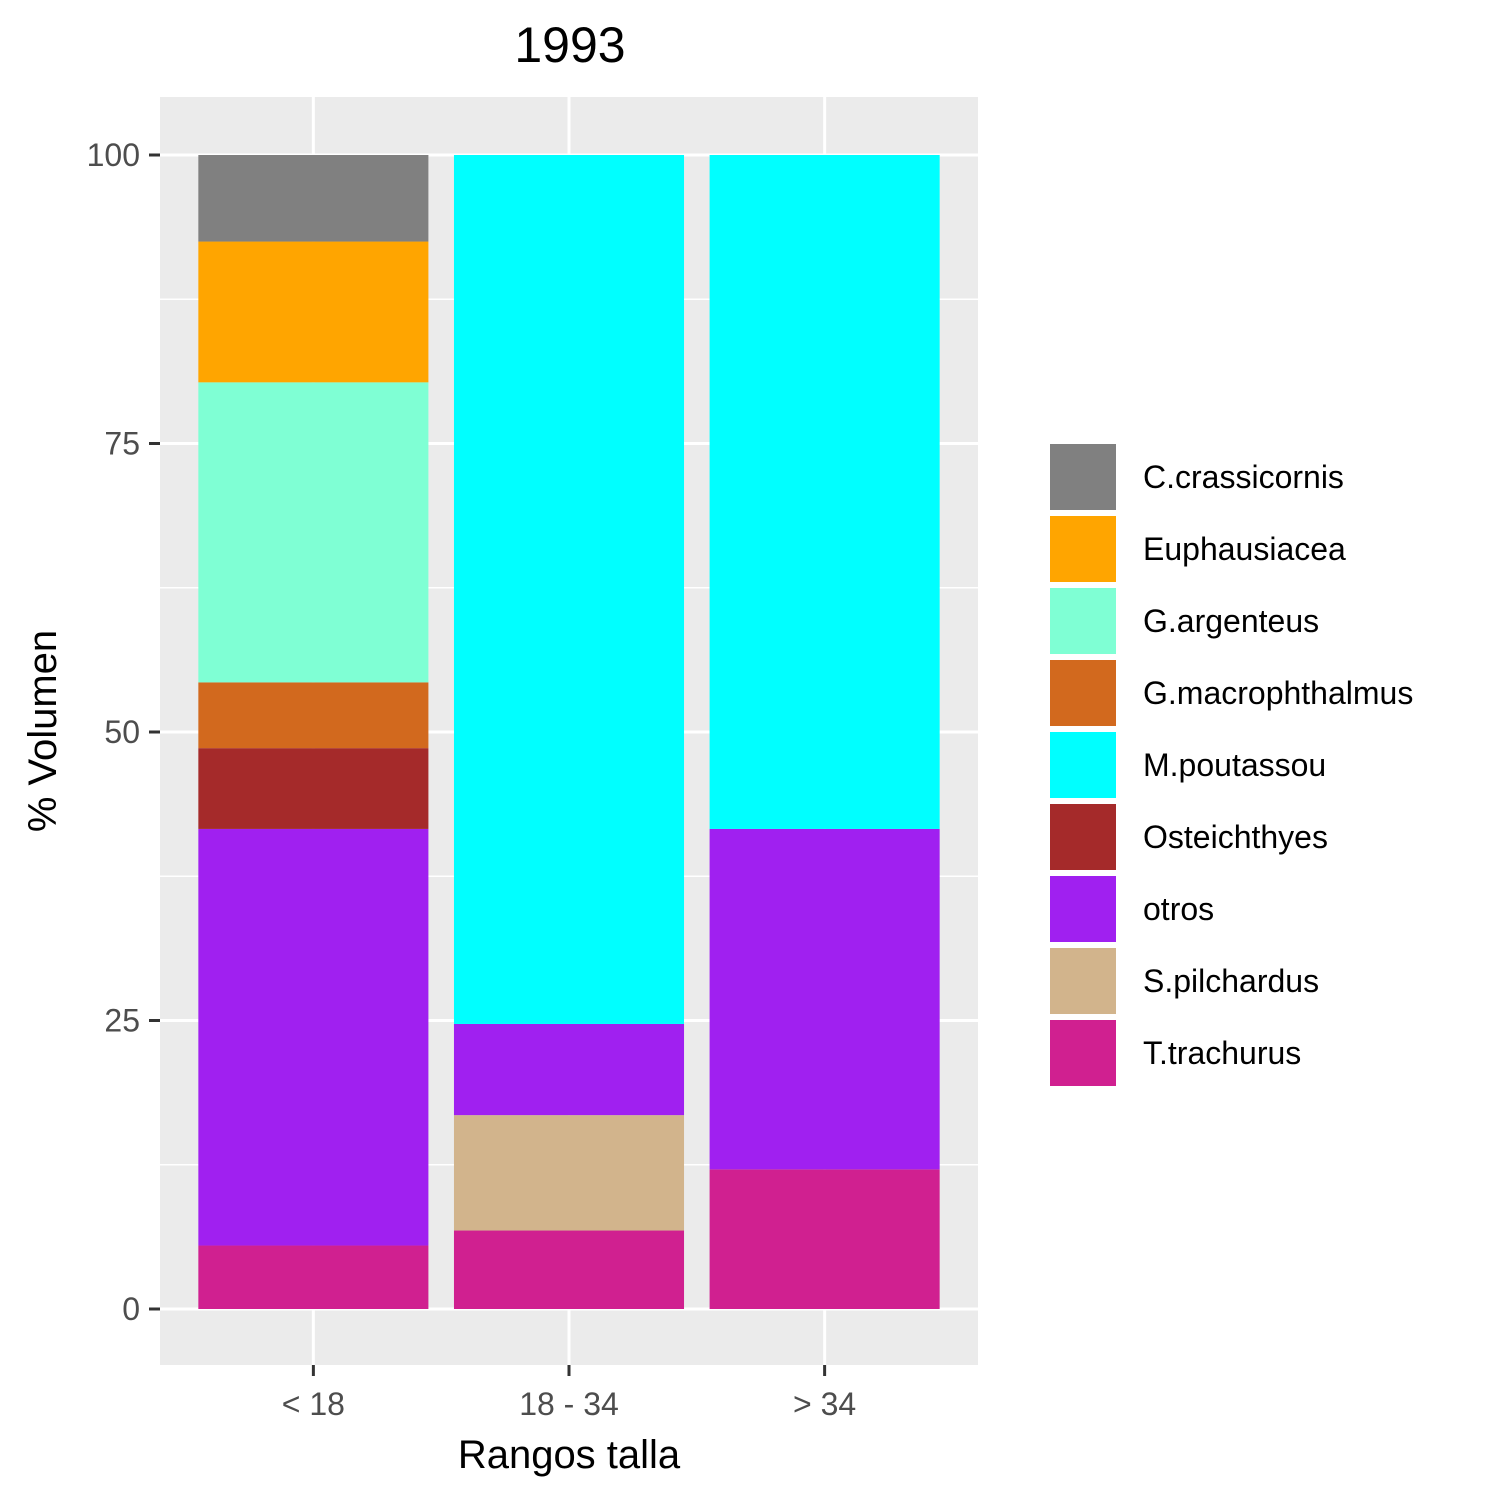 This screenshot has height=1500, width=1500. Describe the element at coordinates (1231, 981) in the screenshot. I see `legend-label: S.pilchardus` at that location.